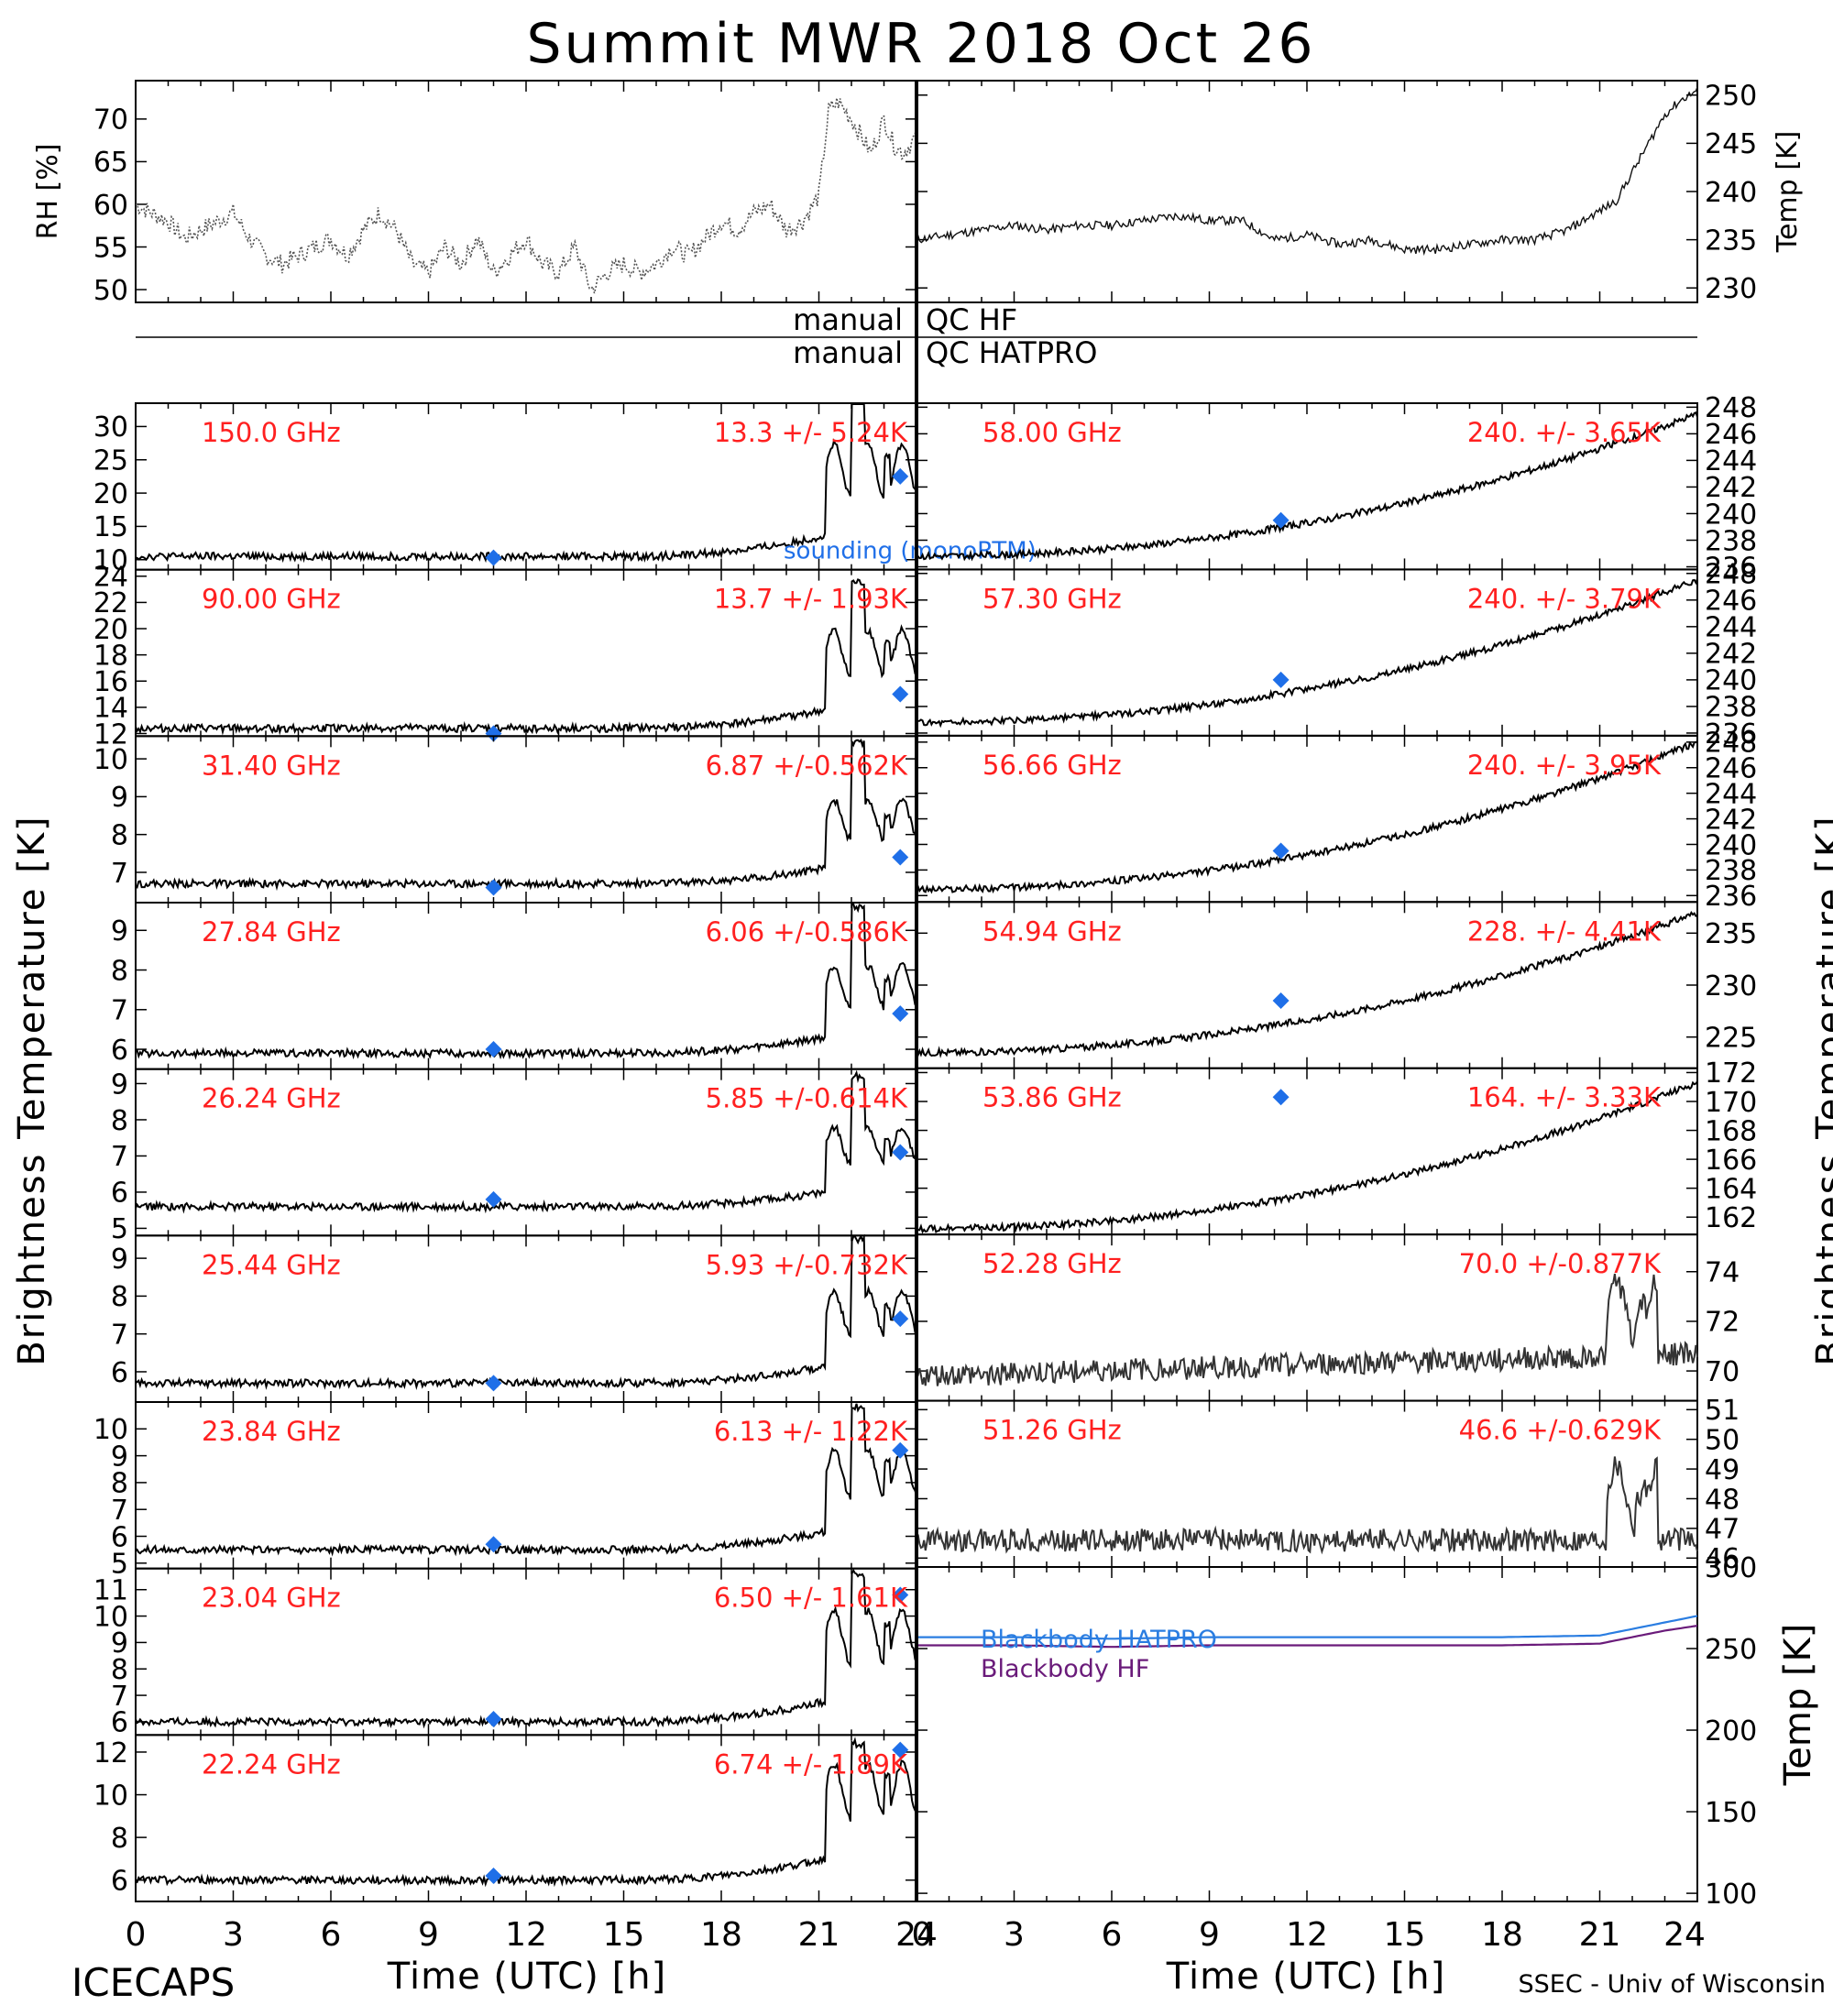  Describe the element at coordinates (1731, 820) in the screenshot. I see `hatpro-panel-ytick-label: 242` at that location.